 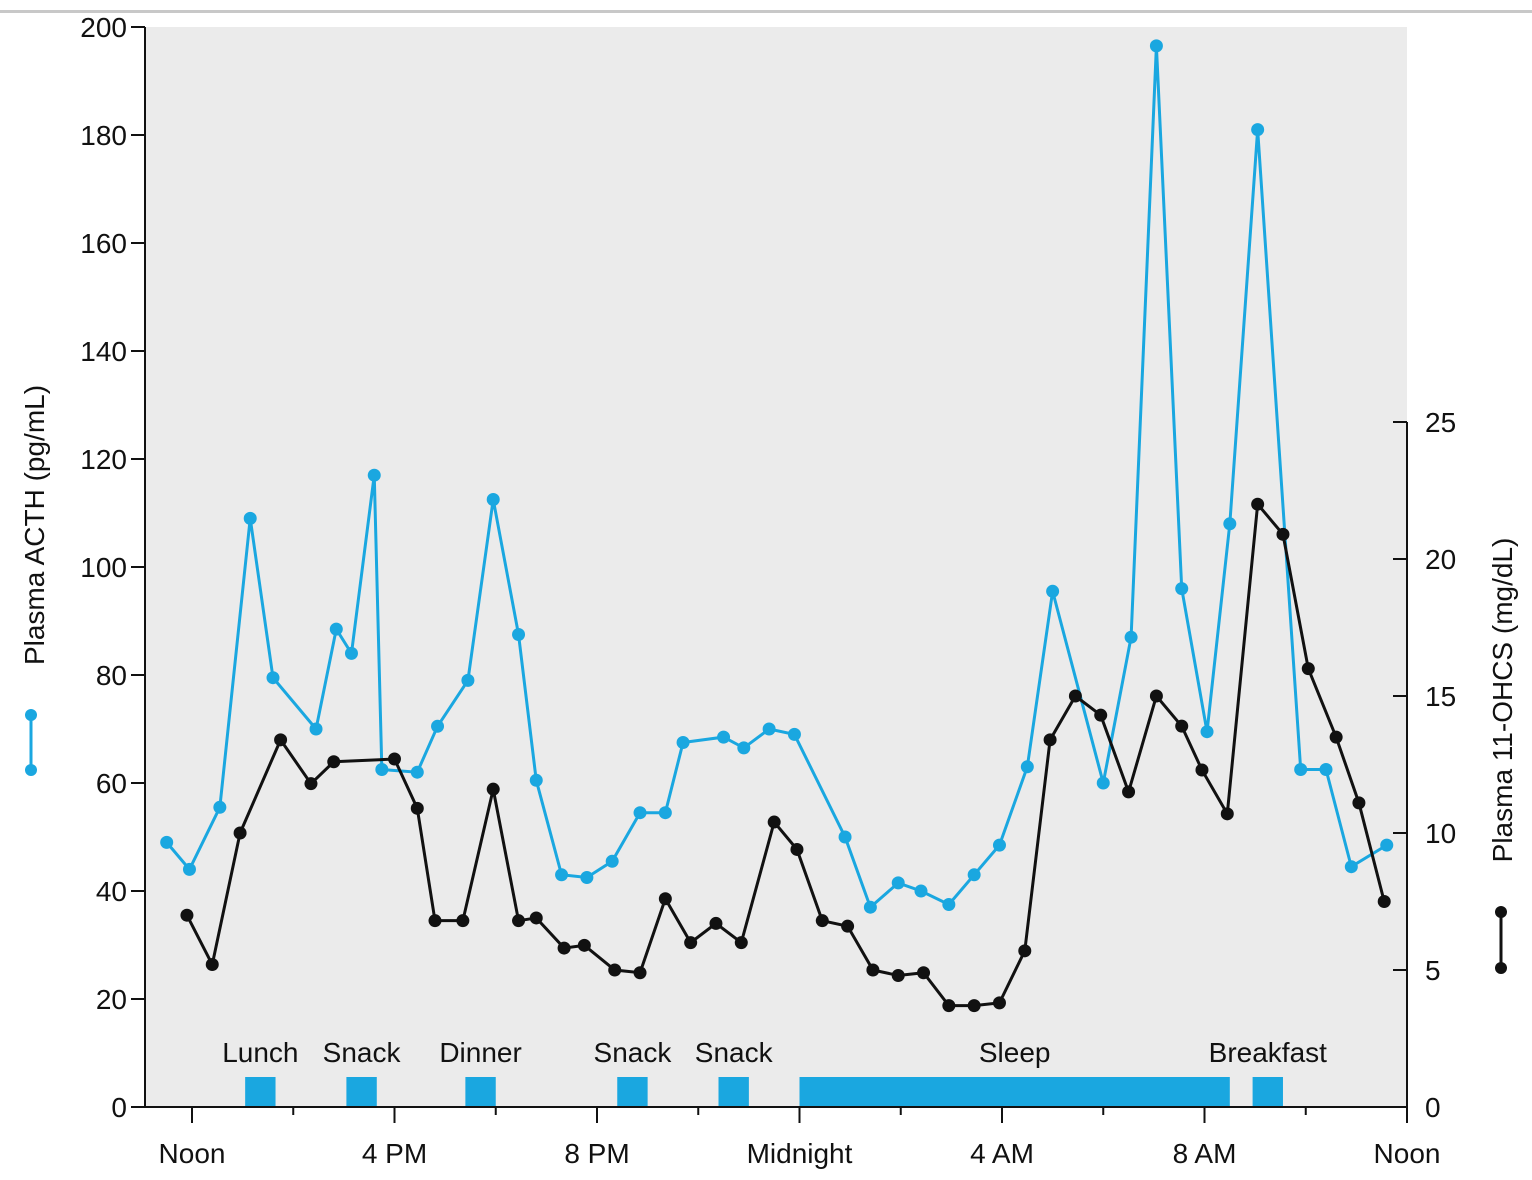 What do you see at coordinates (1440, 559) in the screenshot?
I see `right-tick-label: 20` at bounding box center [1440, 559].